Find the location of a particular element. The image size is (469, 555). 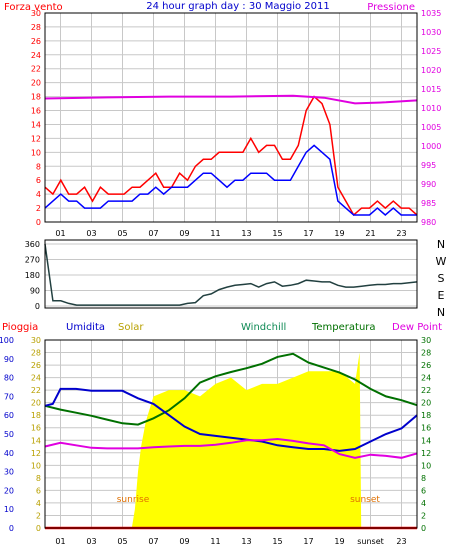

wind-line is located at coordinates (230, 180).